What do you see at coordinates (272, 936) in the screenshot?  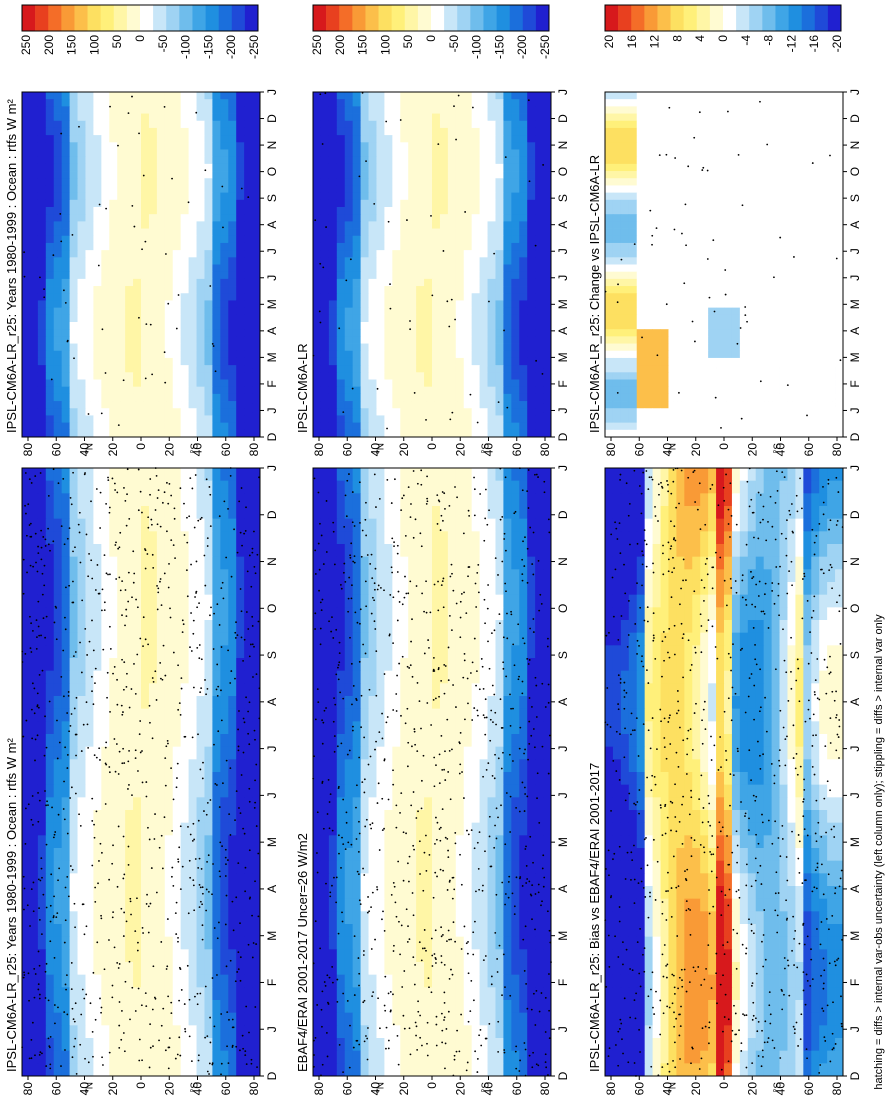 I see `month-tick-label: M` at bounding box center [272, 936].